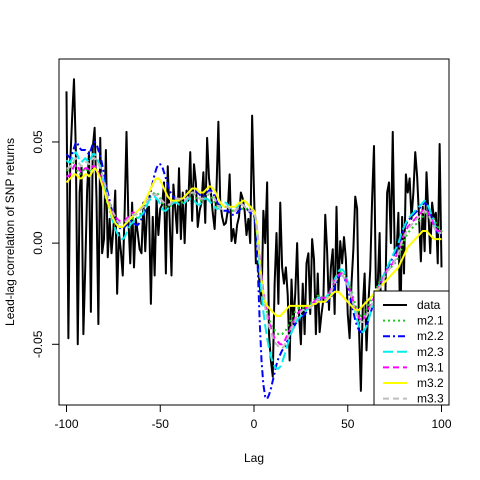 The image size is (480, 480). Describe the element at coordinates (161, 424) in the screenshot. I see `x-tick-label: -50` at that location.